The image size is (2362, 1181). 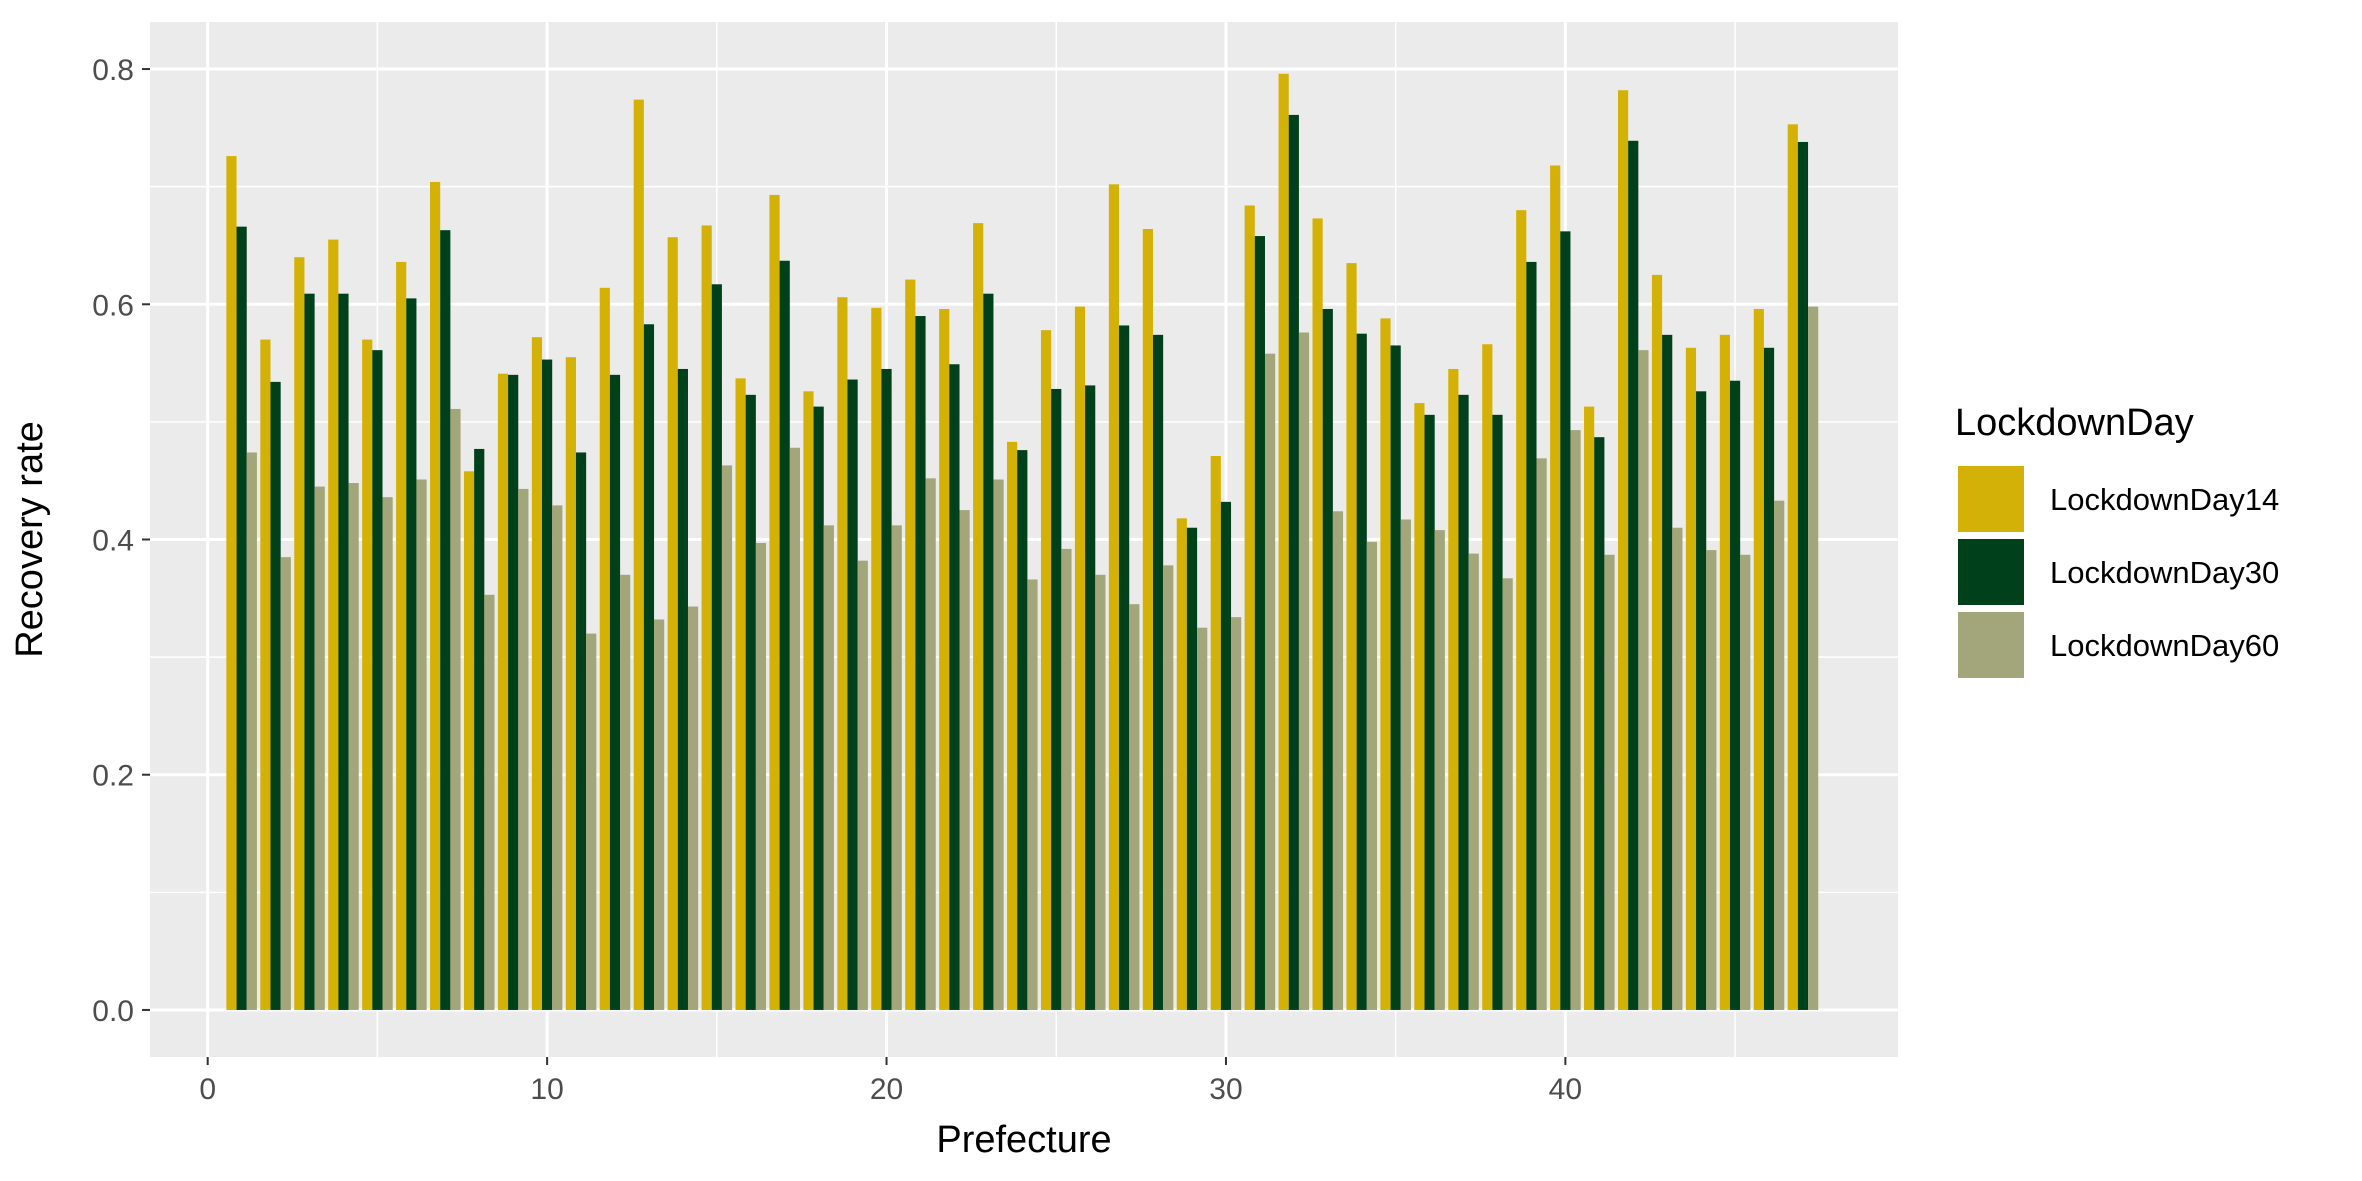 I want to click on y-tick-label: 0.8, so click(x=113, y=70).